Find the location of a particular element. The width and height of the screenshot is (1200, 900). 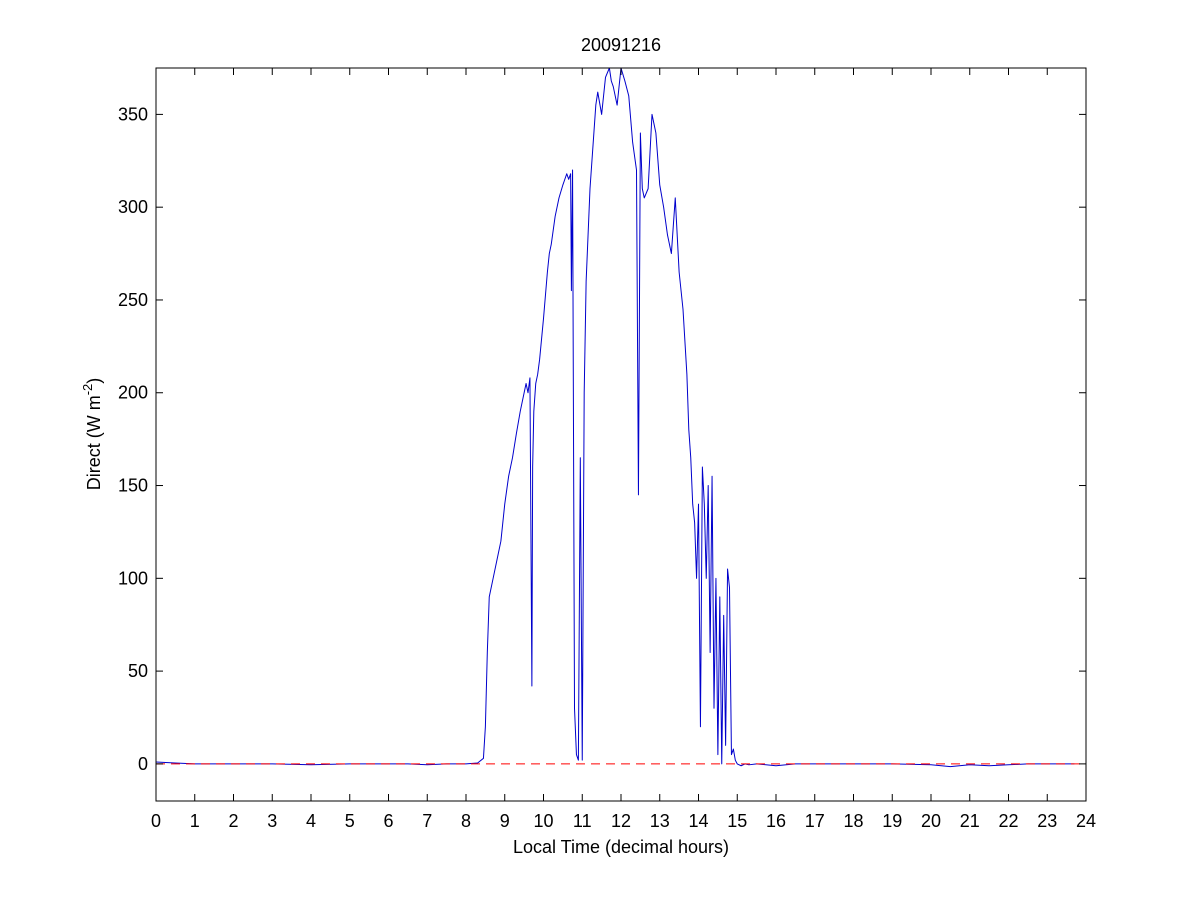

x-tick-label: 23 is located at coordinates (1047, 821).